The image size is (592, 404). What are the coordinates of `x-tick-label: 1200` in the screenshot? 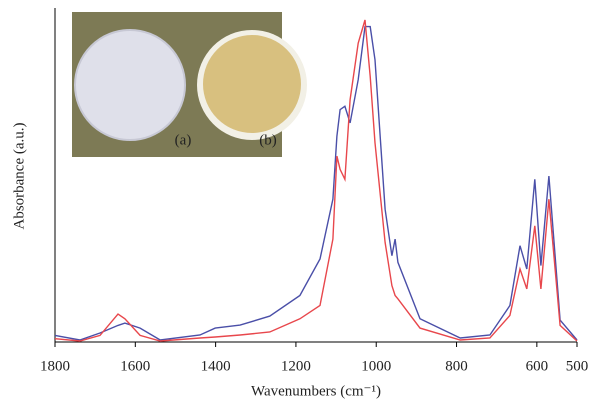 It's located at (296, 366).